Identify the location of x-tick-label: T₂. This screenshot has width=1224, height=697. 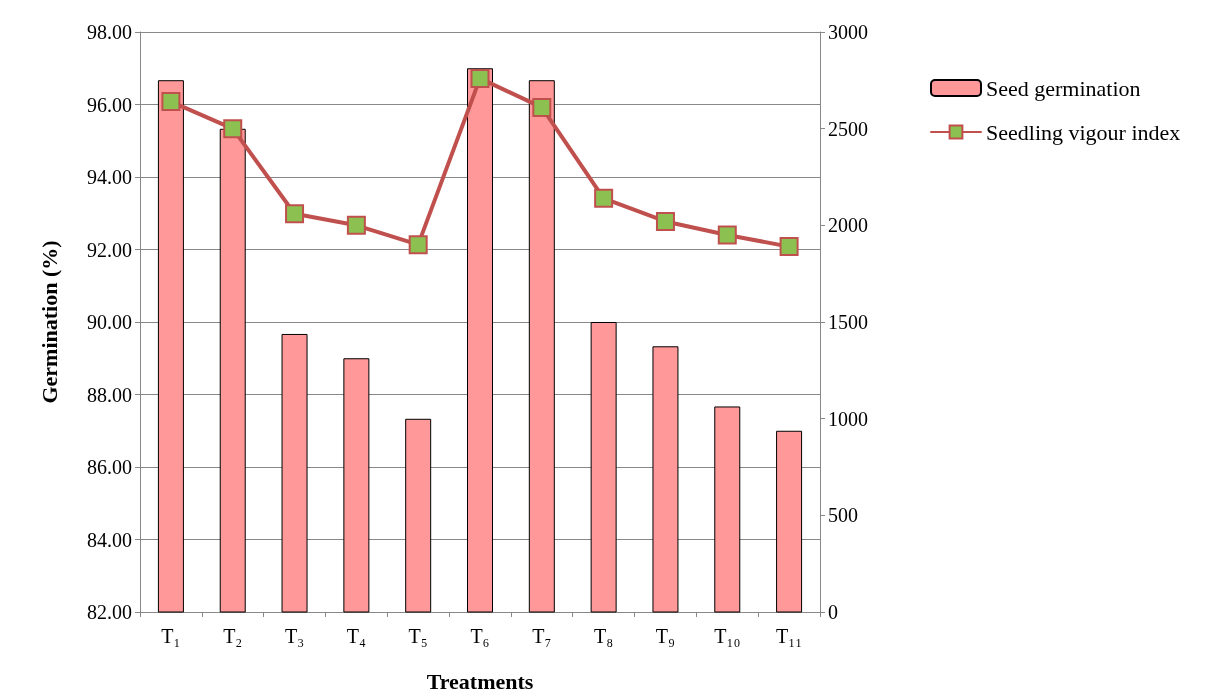
(233, 636).